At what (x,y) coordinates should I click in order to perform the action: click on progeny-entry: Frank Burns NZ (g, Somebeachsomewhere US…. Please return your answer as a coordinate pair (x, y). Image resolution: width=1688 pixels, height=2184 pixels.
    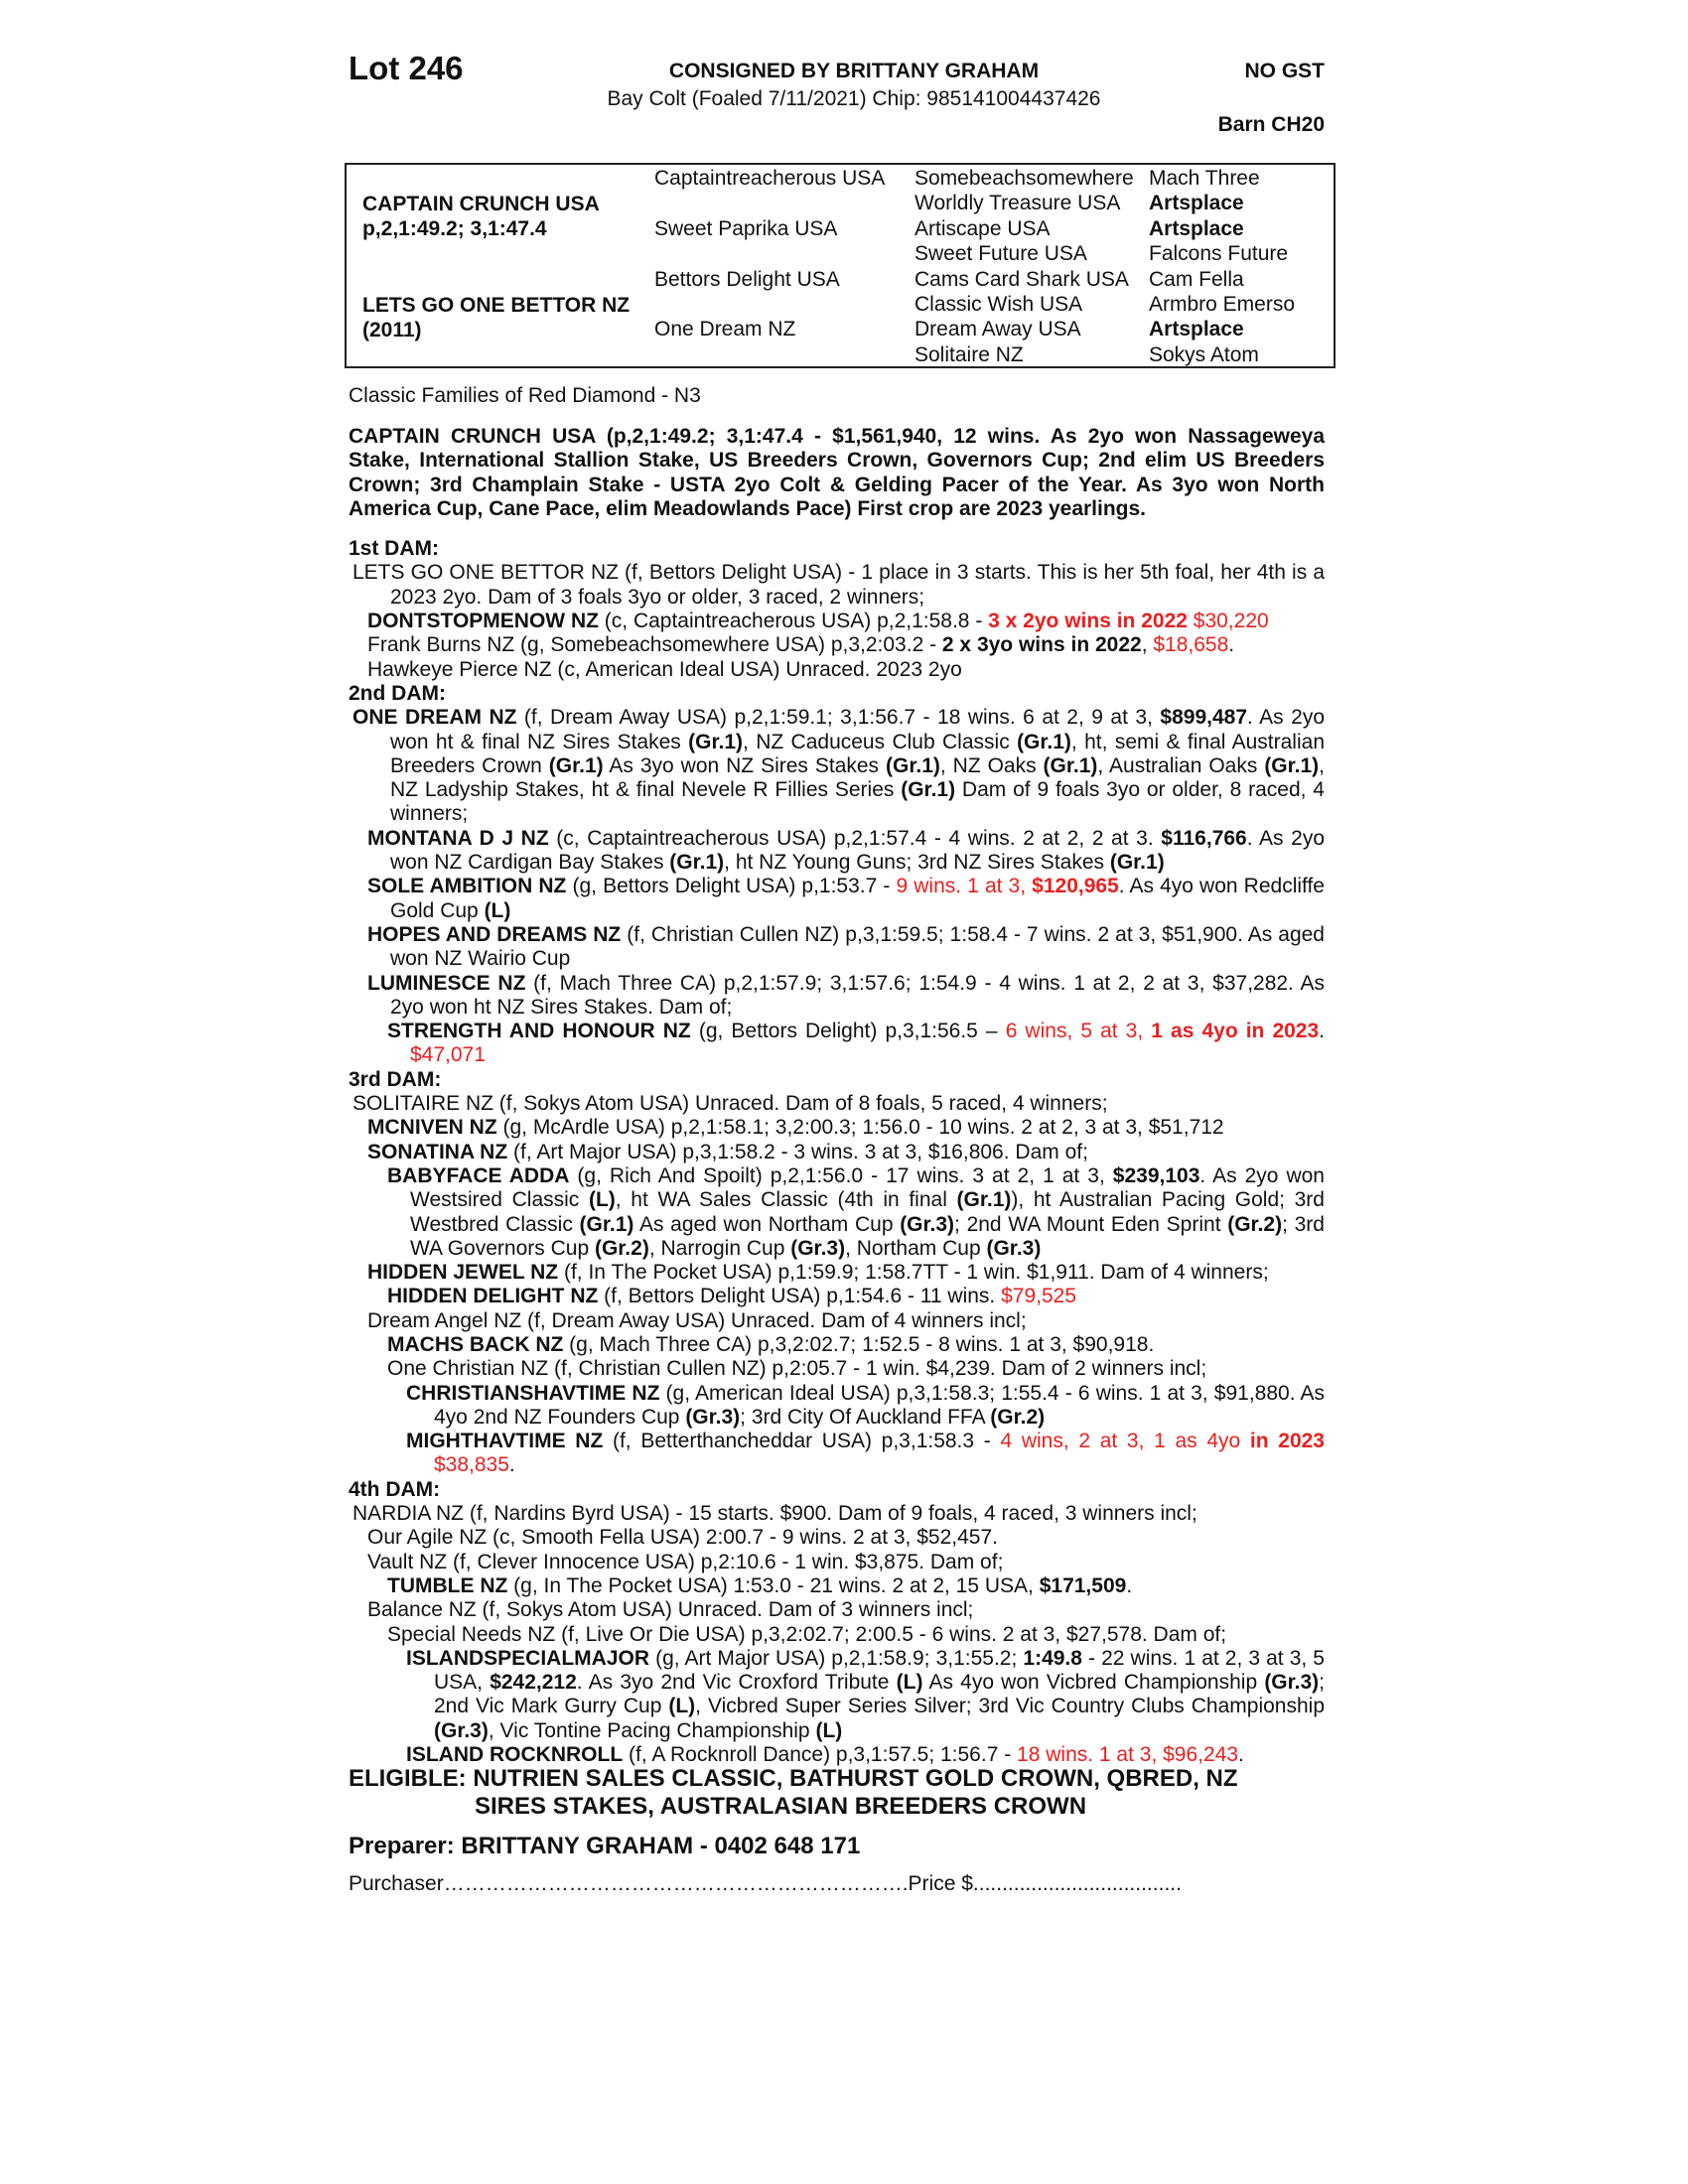
    Looking at the image, I should click on (837, 645).